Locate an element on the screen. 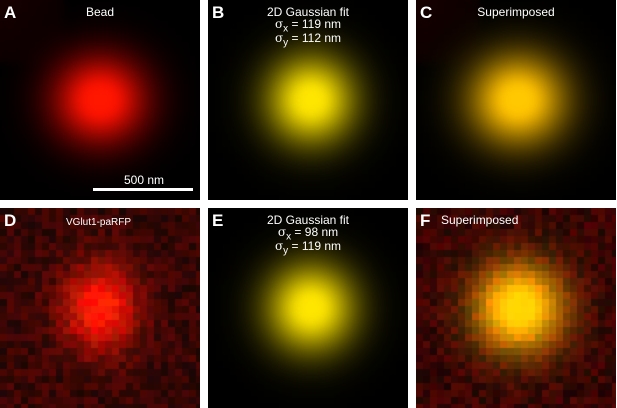 The width and height of the screenshot is (617, 408). panel-letter-b: B is located at coordinates (218, 12).